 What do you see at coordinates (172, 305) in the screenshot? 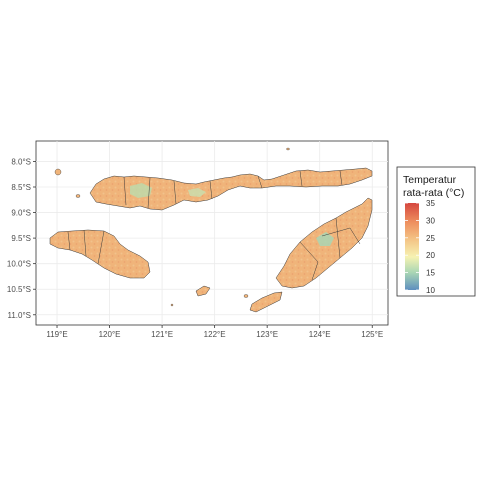
I see `islet-south` at bounding box center [172, 305].